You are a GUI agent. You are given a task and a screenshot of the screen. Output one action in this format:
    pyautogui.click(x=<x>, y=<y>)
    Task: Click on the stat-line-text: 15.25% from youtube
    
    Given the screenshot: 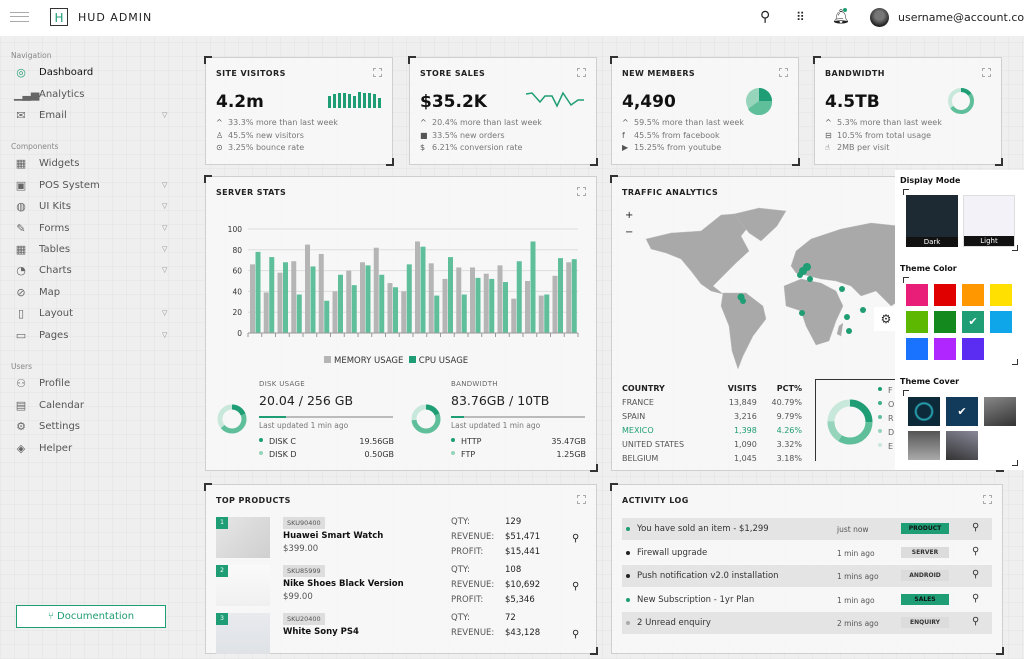 What is the action you would take?
    pyautogui.click(x=678, y=147)
    